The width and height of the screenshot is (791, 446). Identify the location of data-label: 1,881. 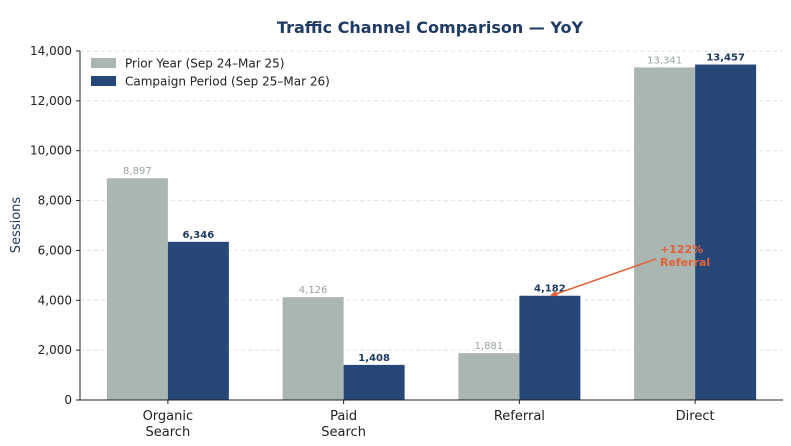
(489, 346).